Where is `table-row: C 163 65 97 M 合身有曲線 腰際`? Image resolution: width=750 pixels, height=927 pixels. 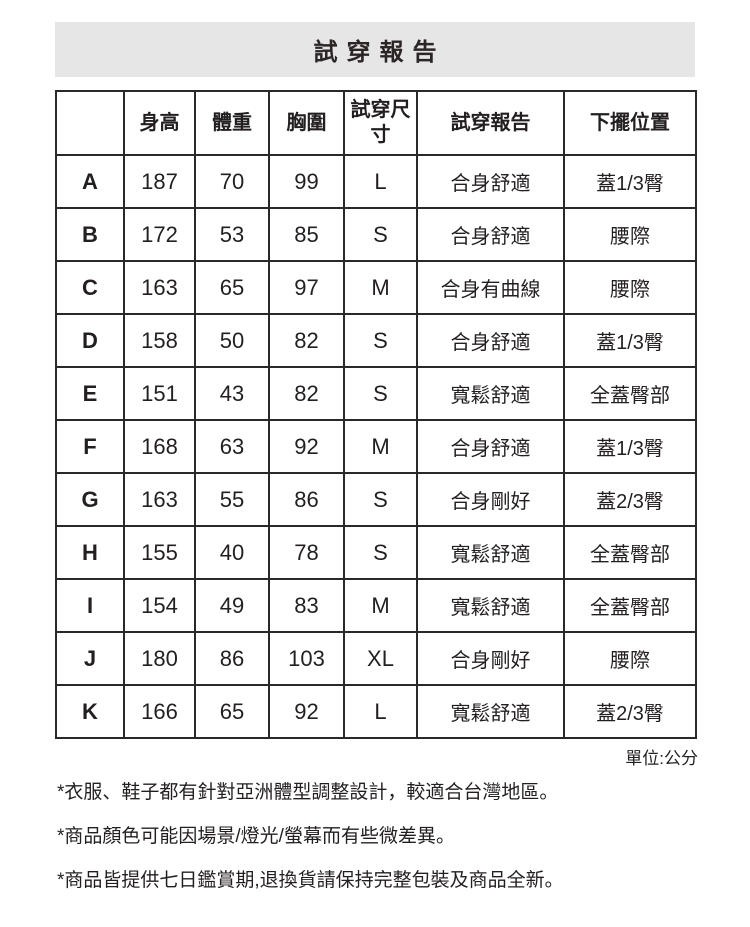
table-row: C 163 65 97 M 合身有曲線 腰際 is located at coordinates (376, 287).